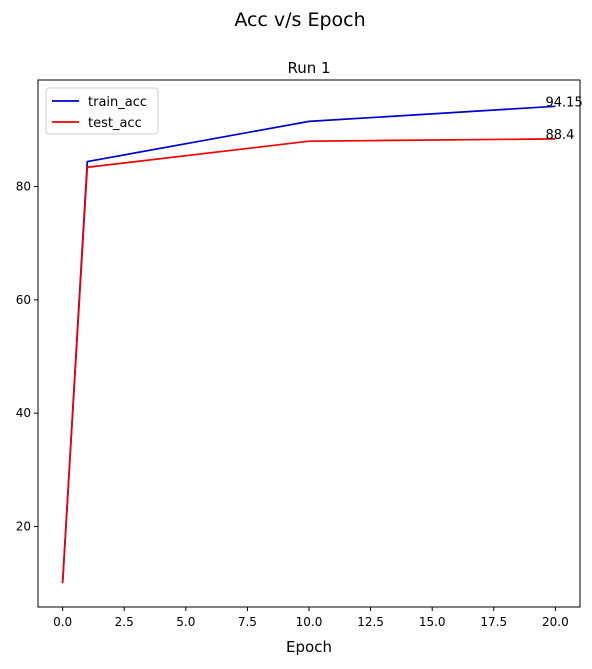 The width and height of the screenshot is (592, 669). What do you see at coordinates (23, 300) in the screenshot?
I see `y-tick-label: 60` at bounding box center [23, 300].